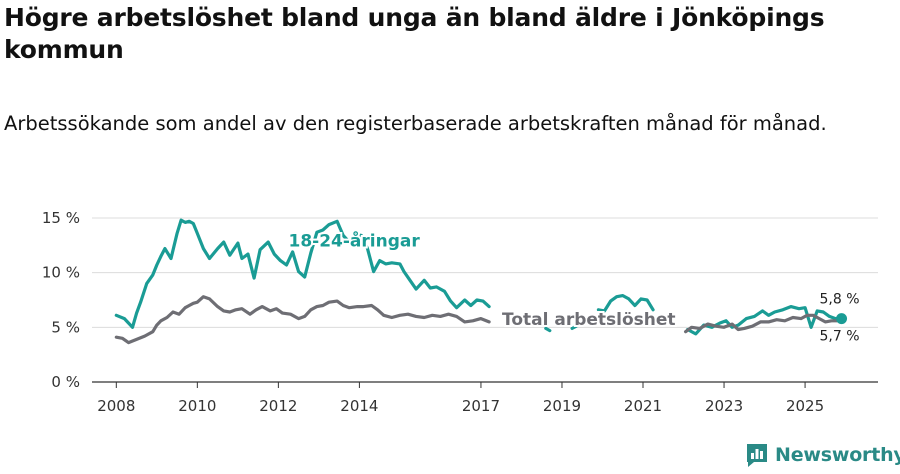 This screenshot has height=474, width=900. I want to click on x-tick-label: 2017, so click(481, 406).